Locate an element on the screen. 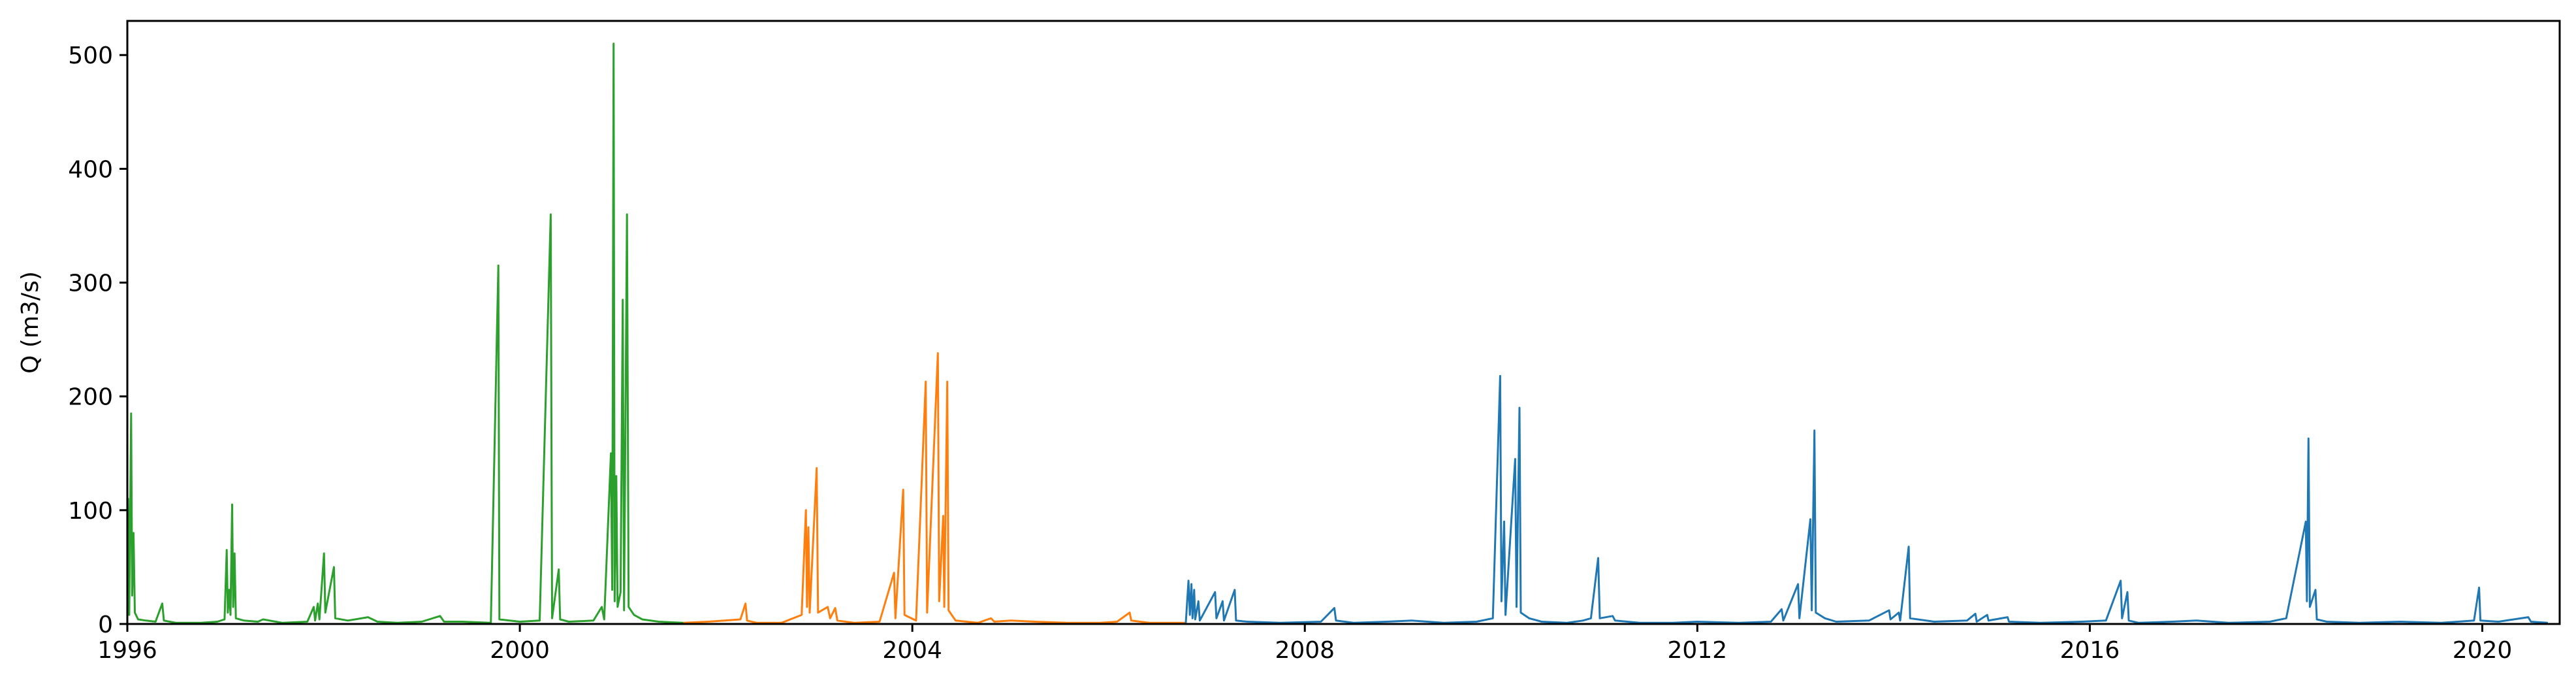 This screenshot has width=2576, height=688. x-tick-label: 2004 is located at coordinates (912, 650).